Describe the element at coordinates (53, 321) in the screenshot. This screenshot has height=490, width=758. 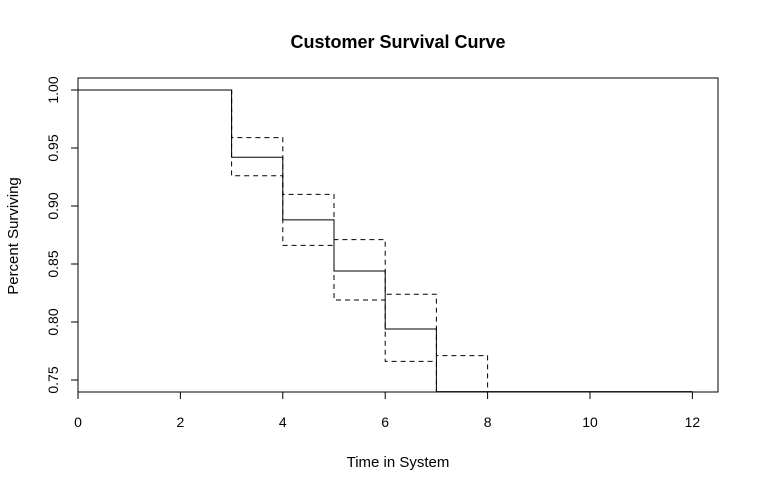
I see `y-tick-label-1: 0.80` at that location.